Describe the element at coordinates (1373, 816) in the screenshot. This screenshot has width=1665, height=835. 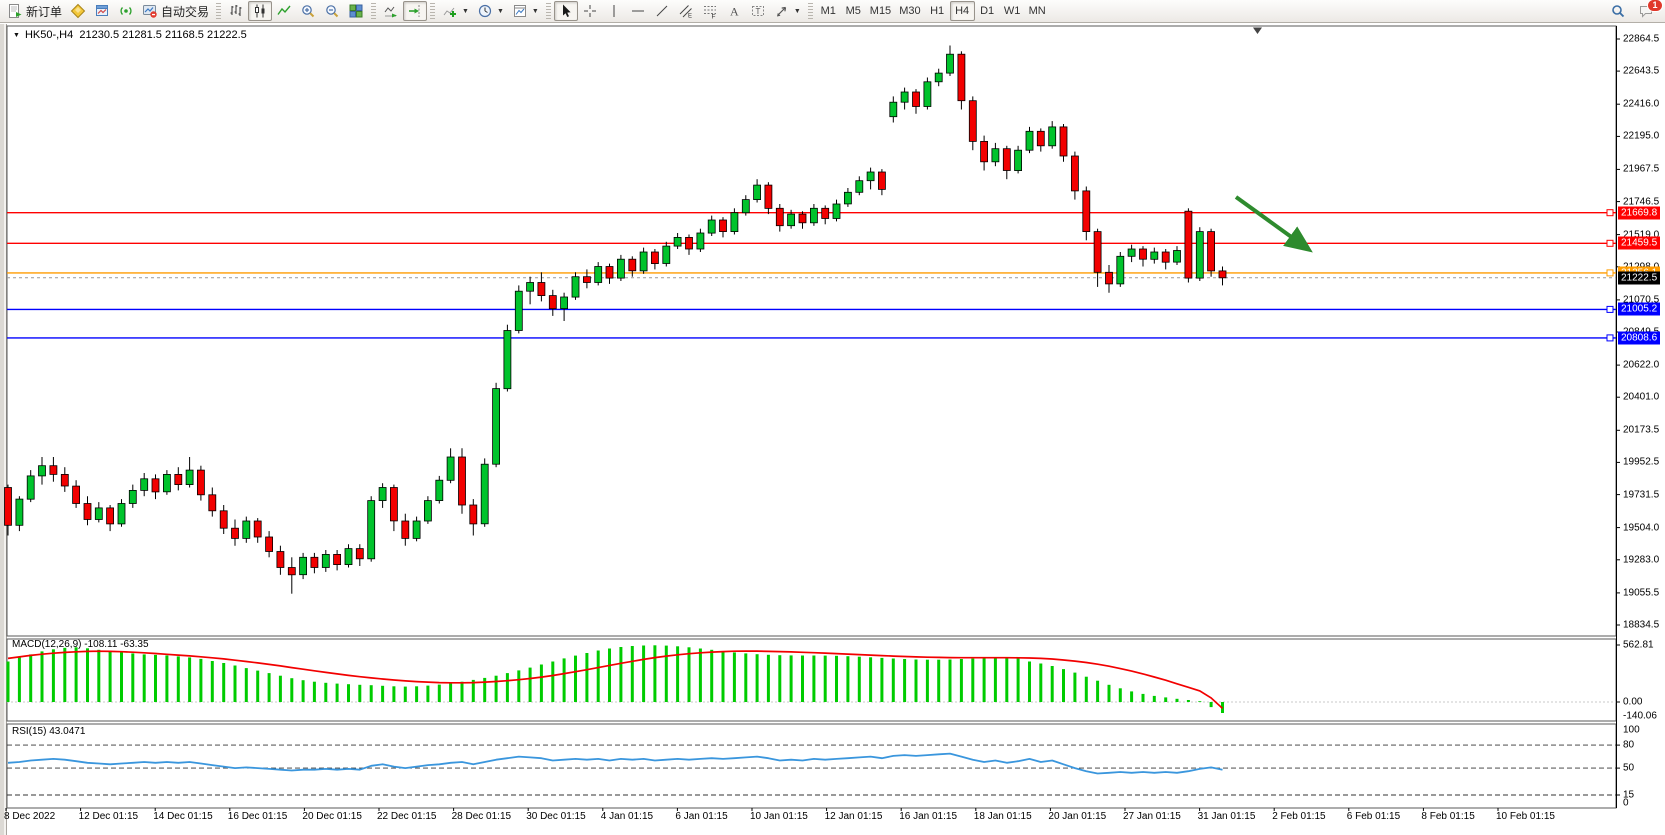
I see `time-tick-label: 6 Feb 01:15` at that location.